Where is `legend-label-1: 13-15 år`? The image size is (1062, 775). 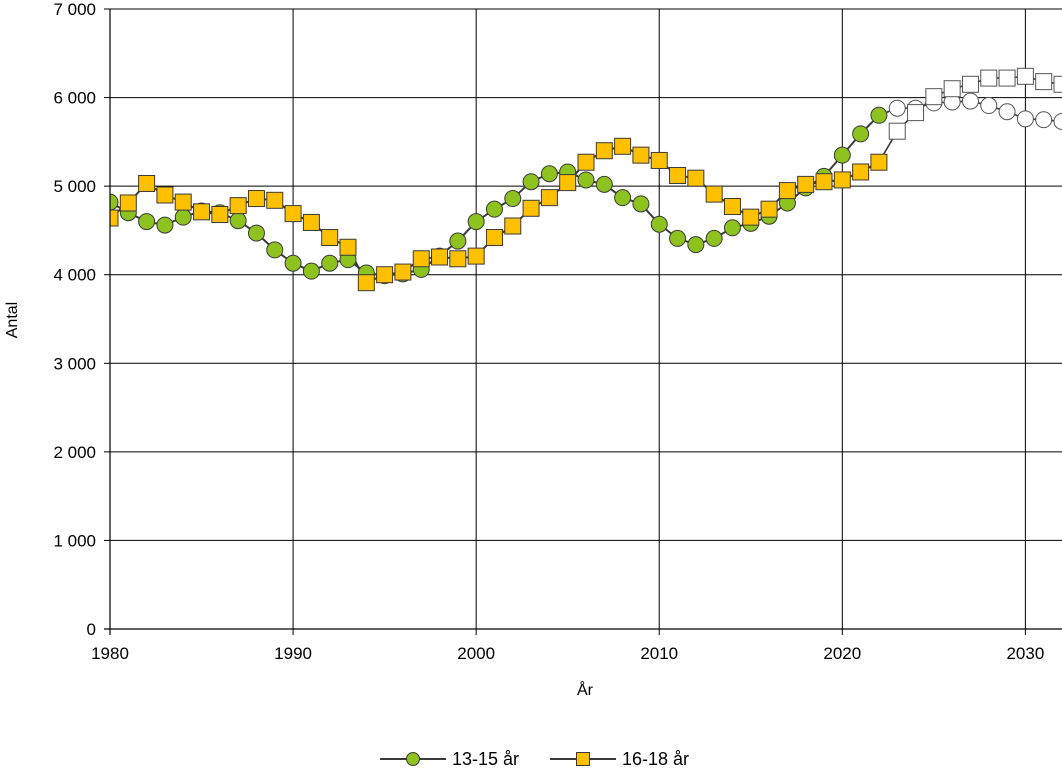
legend-label-1: 13-15 år is located at coordinates (485, 759).